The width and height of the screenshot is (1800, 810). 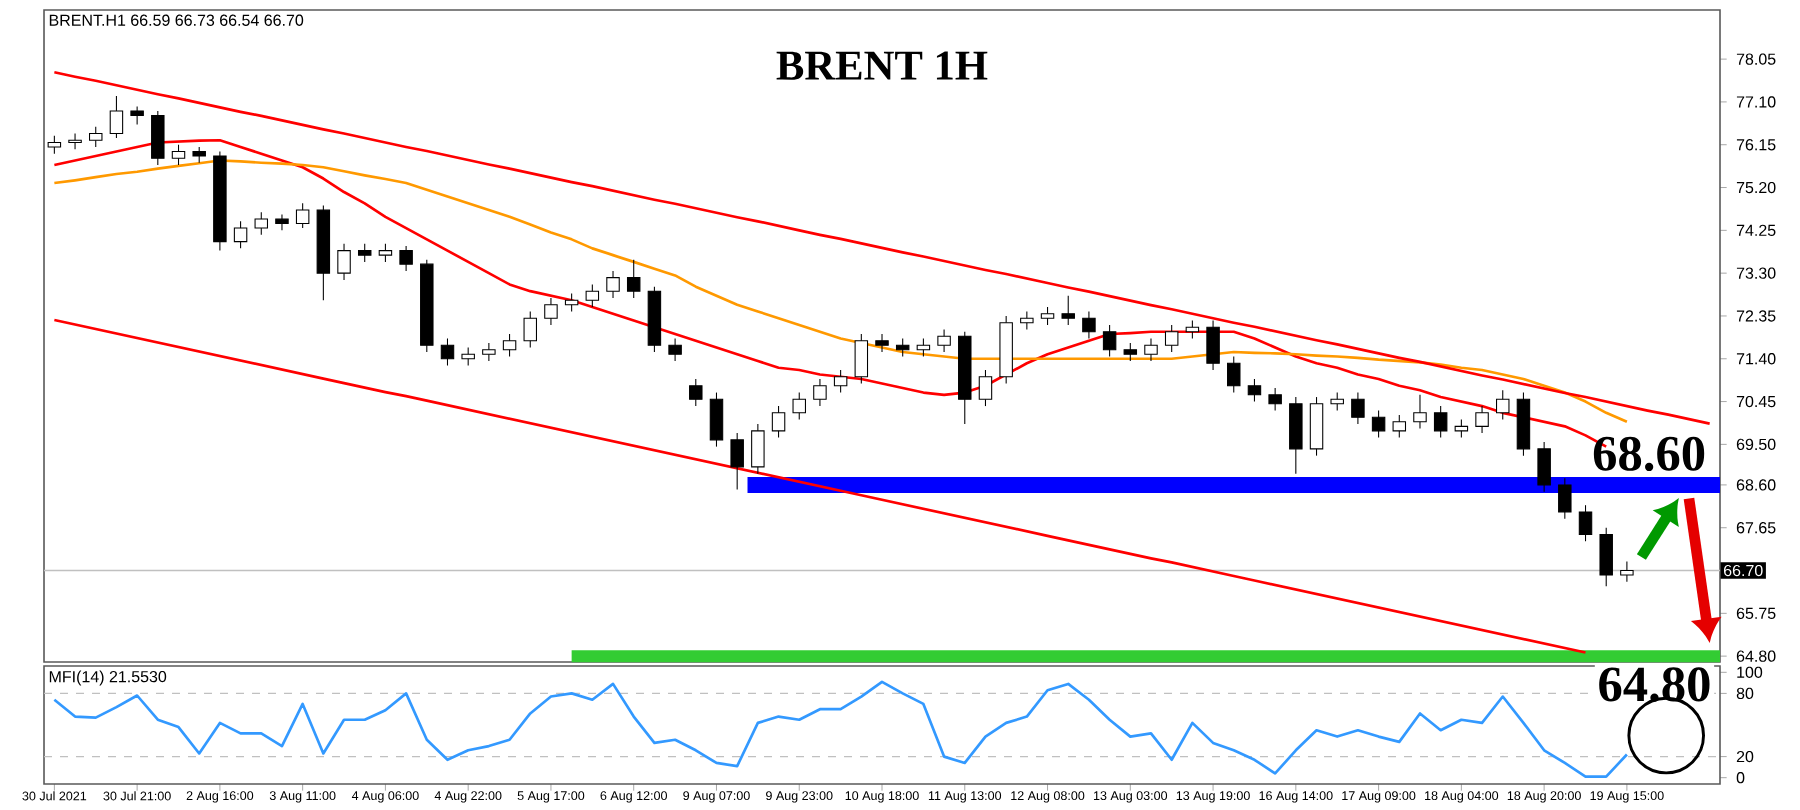 I want to click on y-tick-label: 68.60, so click(x=1756, y=485).